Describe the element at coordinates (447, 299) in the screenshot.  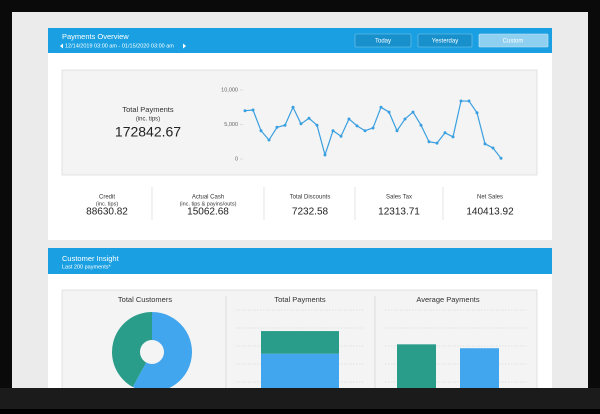
I see `panel-title: Average Payments` at that location.